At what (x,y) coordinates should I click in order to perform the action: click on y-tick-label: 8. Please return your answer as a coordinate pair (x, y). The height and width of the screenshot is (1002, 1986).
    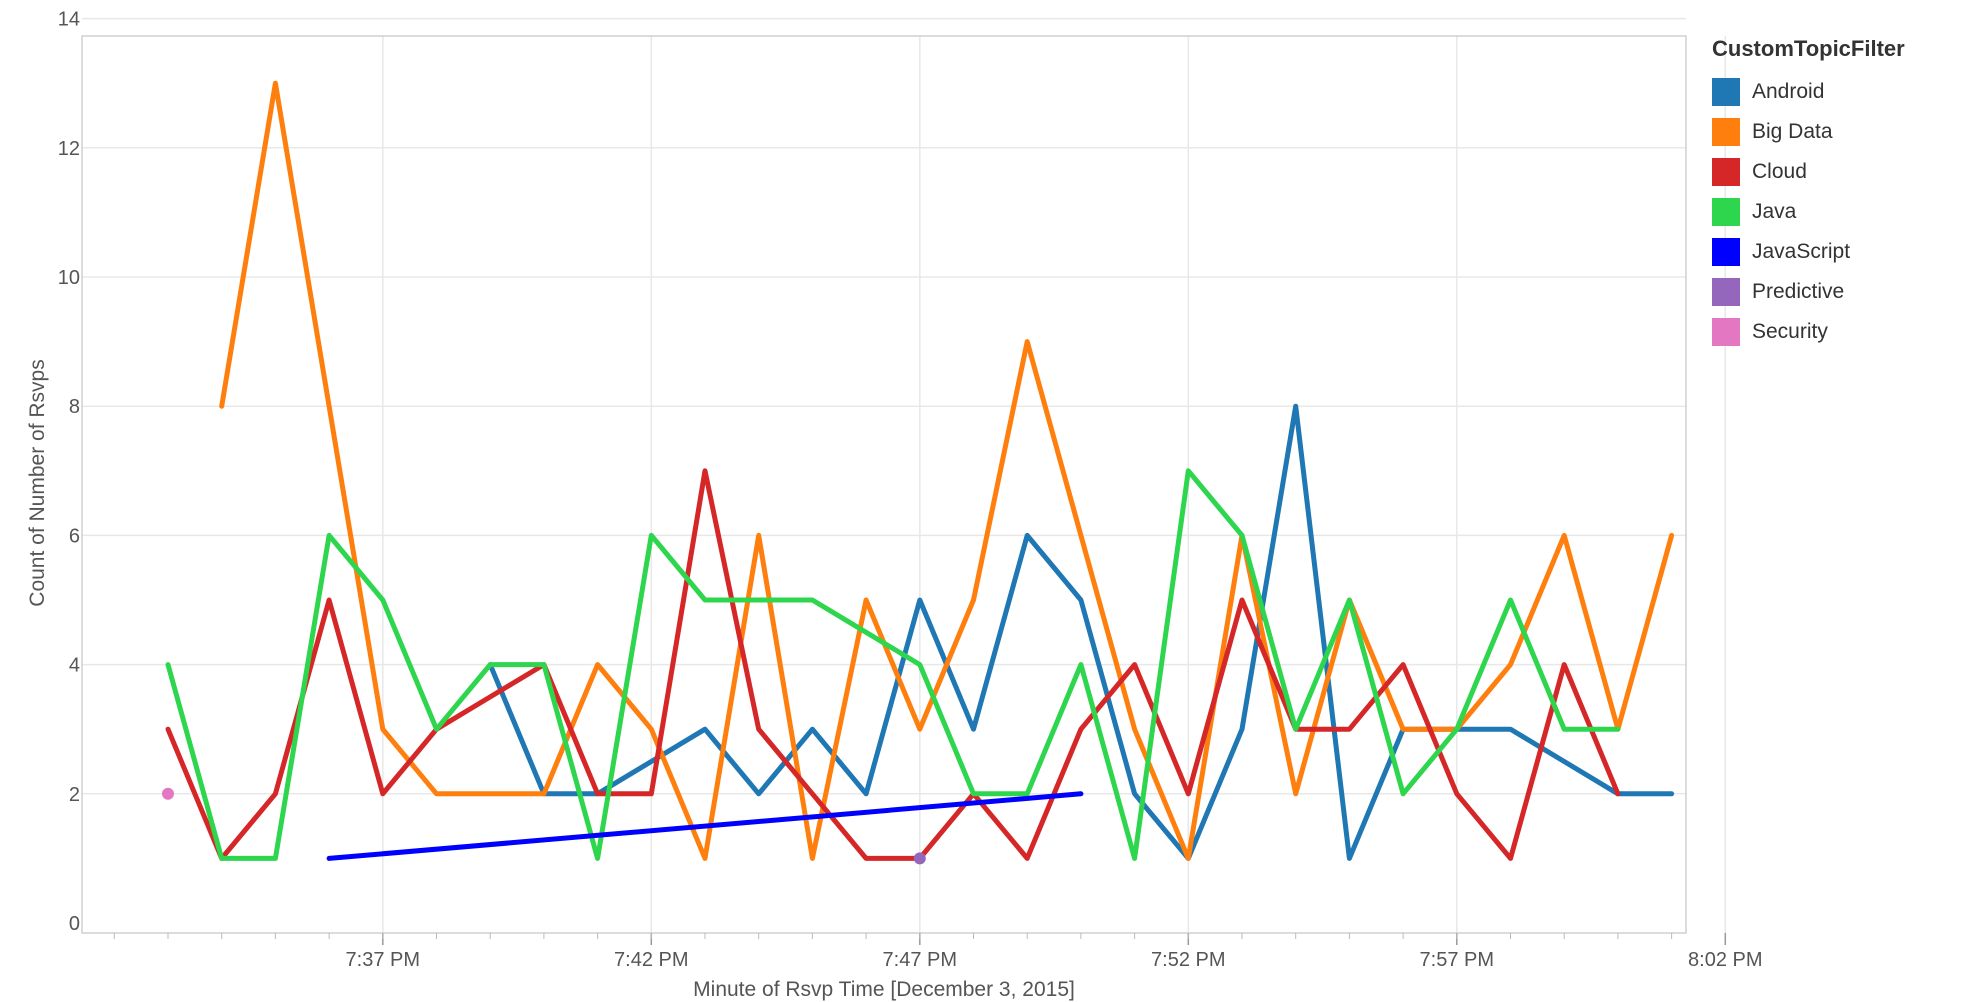
    Looking at the image, I should click on (74, 407).